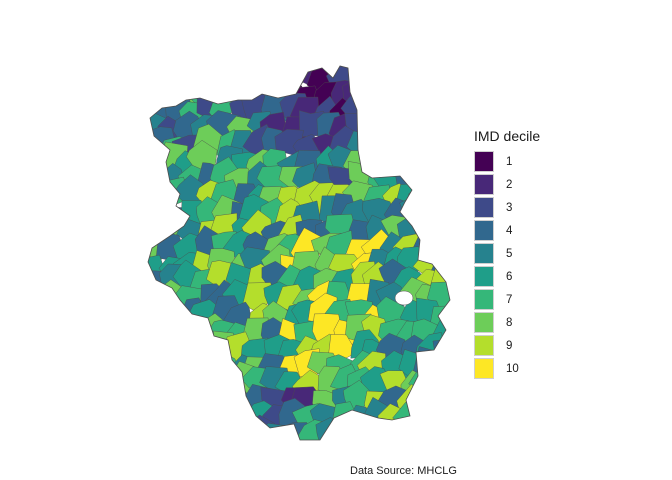 The height and width of the screenshot is (480, 672). Describe the element at coordinates (404, 298) in the screenshot. I see `map-gap` at that location.